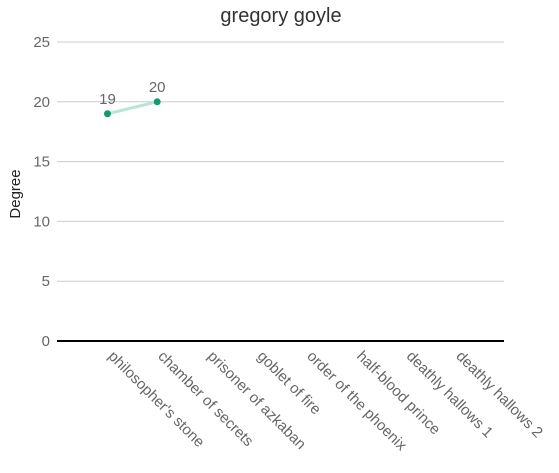 This screenshot has height=473, width=559. Describe the element at coordinates (499, 394) in the screenshot. I see `x-tick-label: deathly hallows 2` at that location.